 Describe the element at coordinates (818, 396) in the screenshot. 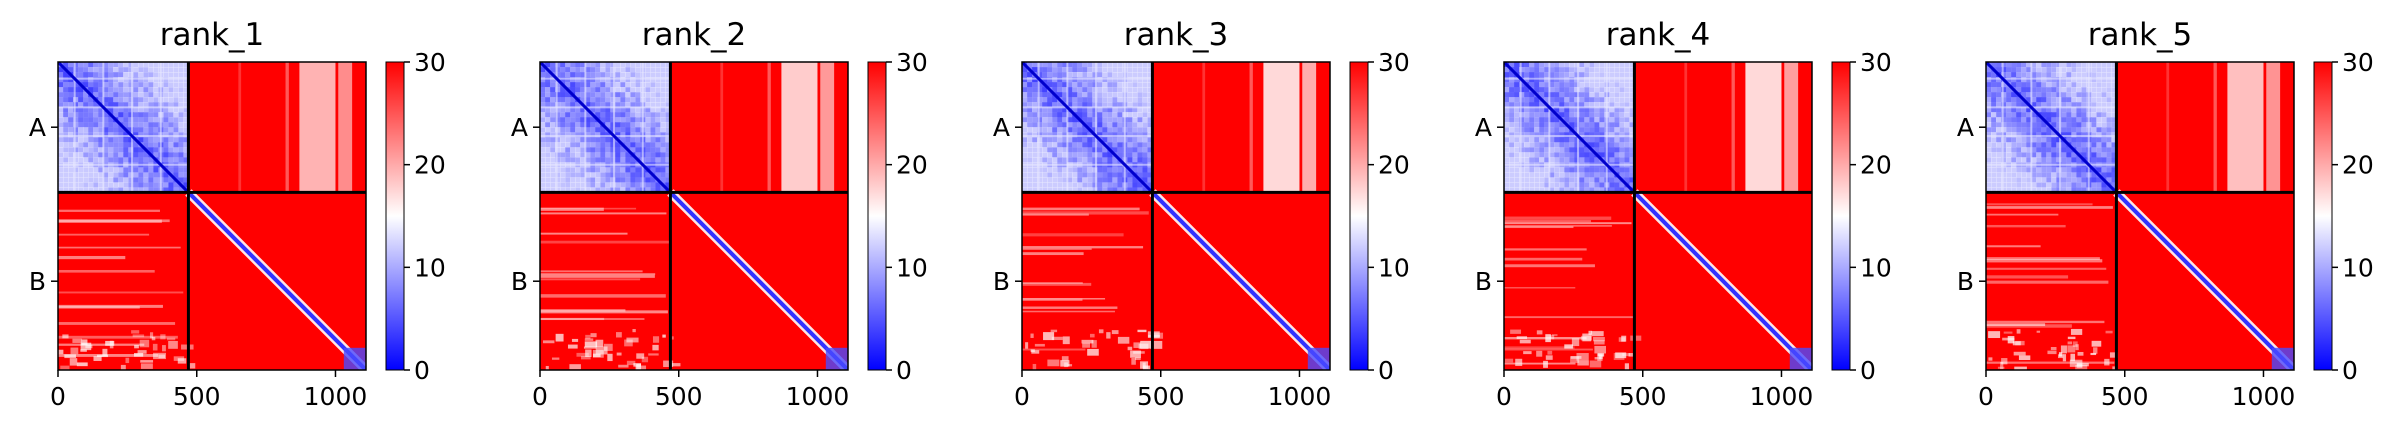

I see `x-tick-label: 1000` at that location.